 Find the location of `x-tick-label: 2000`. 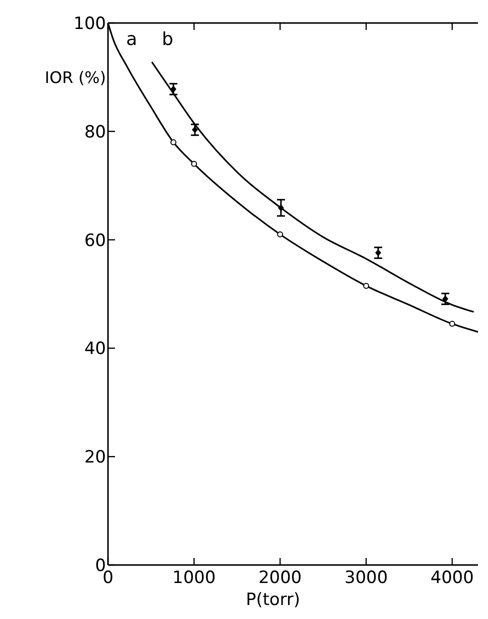

x-tick-label: 2000 is located at coordinates (280, 578).